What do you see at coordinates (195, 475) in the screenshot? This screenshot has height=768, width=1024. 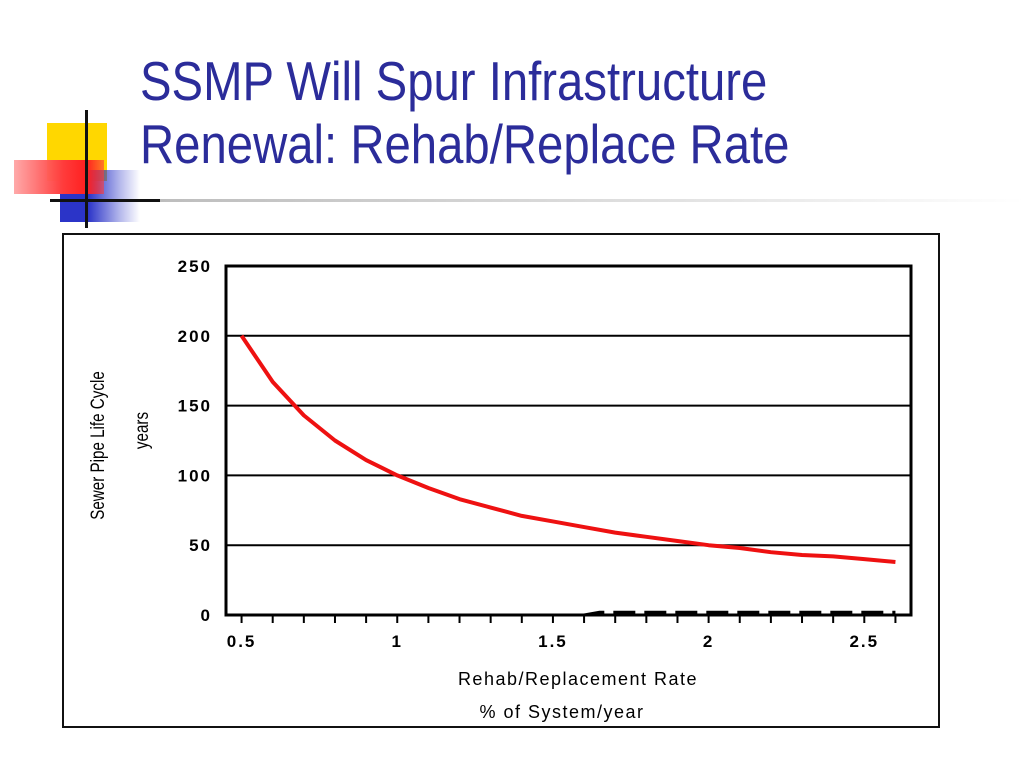 I see `y-tick-label-100: 100` at bounding box center [195, 475].